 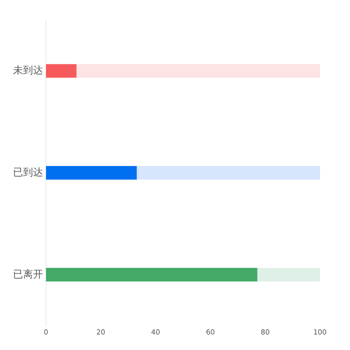 I want to click on y-tick-label: 已离开, so click(x=28, y=274).